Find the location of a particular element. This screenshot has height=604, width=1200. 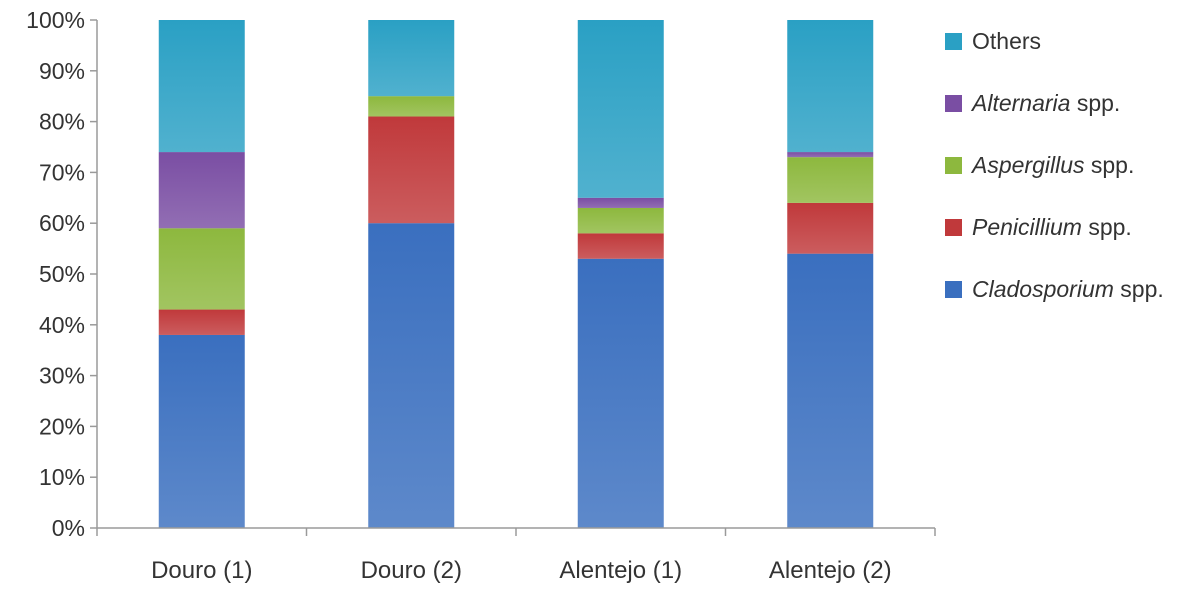

bar-segment-douro-1-cladosporium is located at coordinates (201, 431).